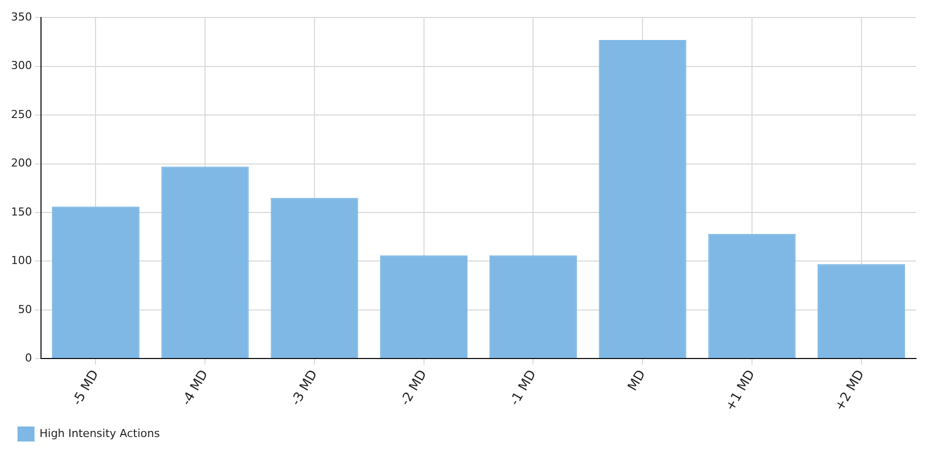  What do you see at coordinates (21, 114) in the screenshot?
I see `y-tick-label: 250` at bounding box center [21, 114].